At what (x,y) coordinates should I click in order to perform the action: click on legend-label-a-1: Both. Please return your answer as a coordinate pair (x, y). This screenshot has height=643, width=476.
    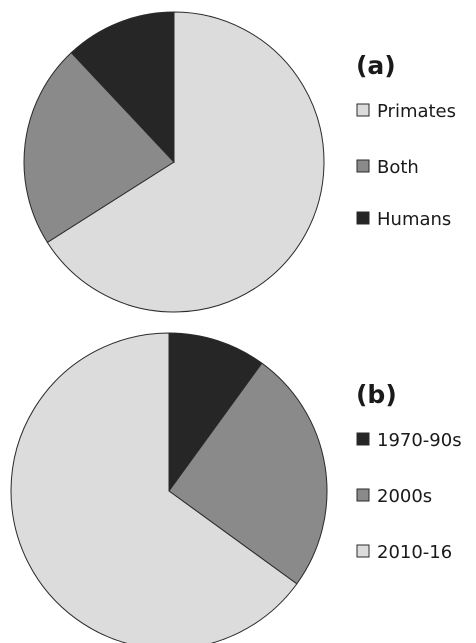
    Looking at the image, I should click on (398, 167).